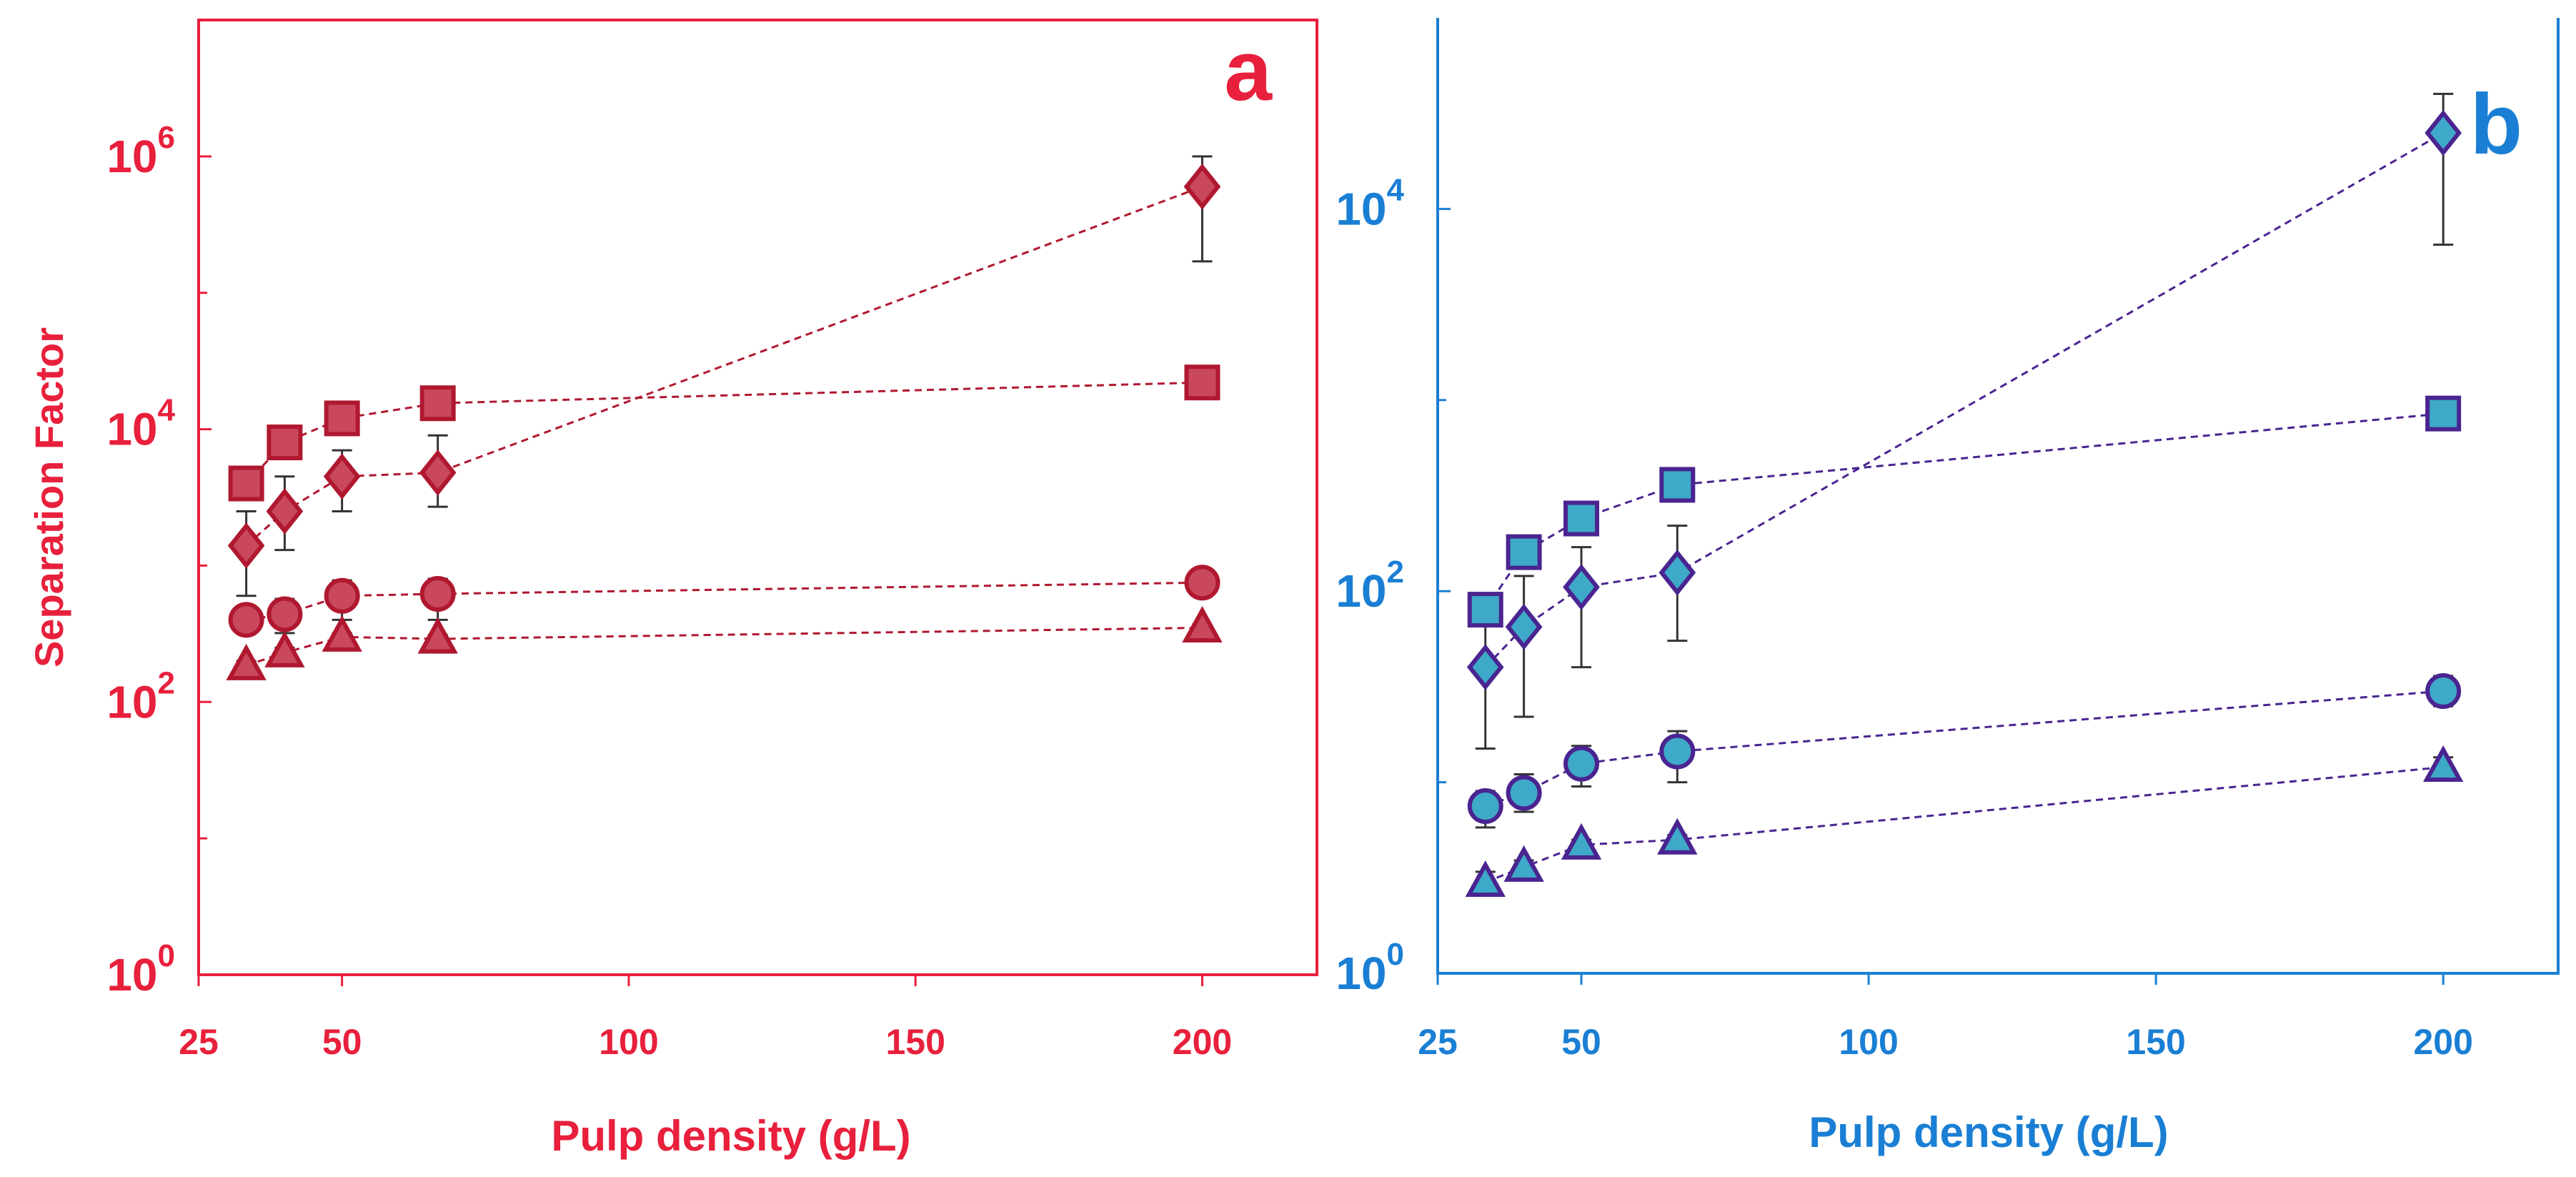 This screenshot has width=2576, height=1177. I want to click on square-series-line, so click(724, 433).